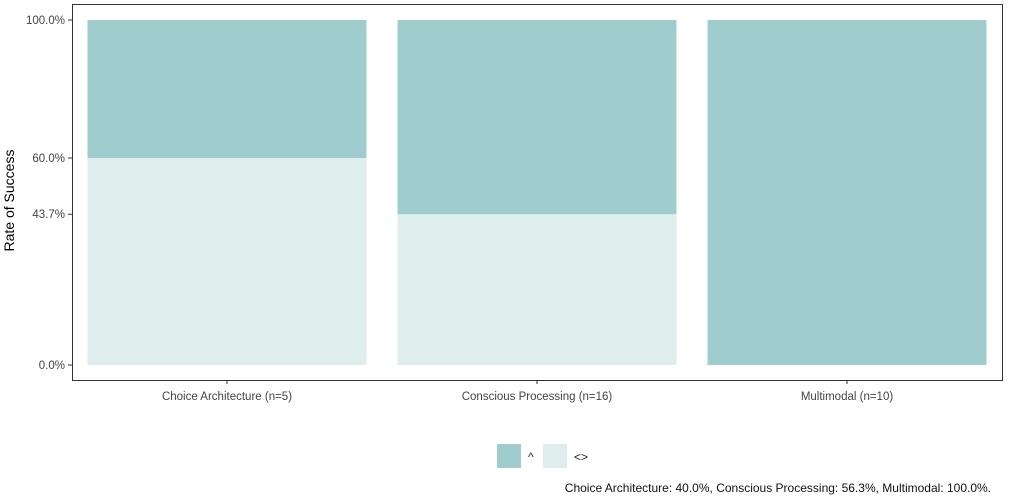 The image size is (1013, 502). What do you see at coordinates (9, 201) in the screenshot?
I see `y-axis-title: Rate of Success` at bounding box center [9, 201].